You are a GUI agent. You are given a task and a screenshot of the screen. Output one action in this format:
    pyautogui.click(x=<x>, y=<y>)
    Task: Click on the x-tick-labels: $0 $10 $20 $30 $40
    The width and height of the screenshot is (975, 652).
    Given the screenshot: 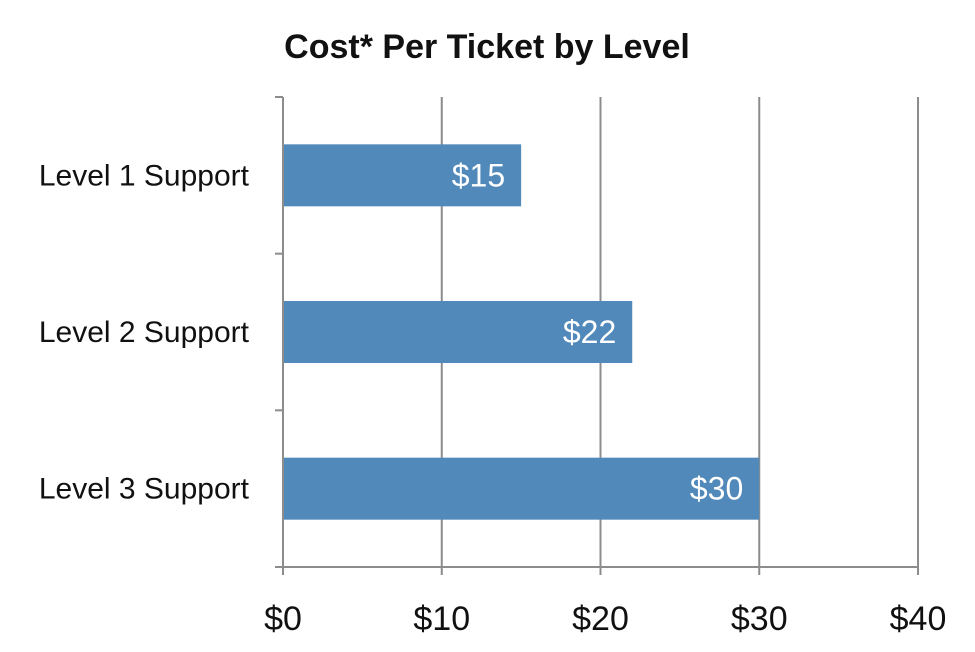 What is the action you would take?
    pyautogui.click(x=605, y=619)
    